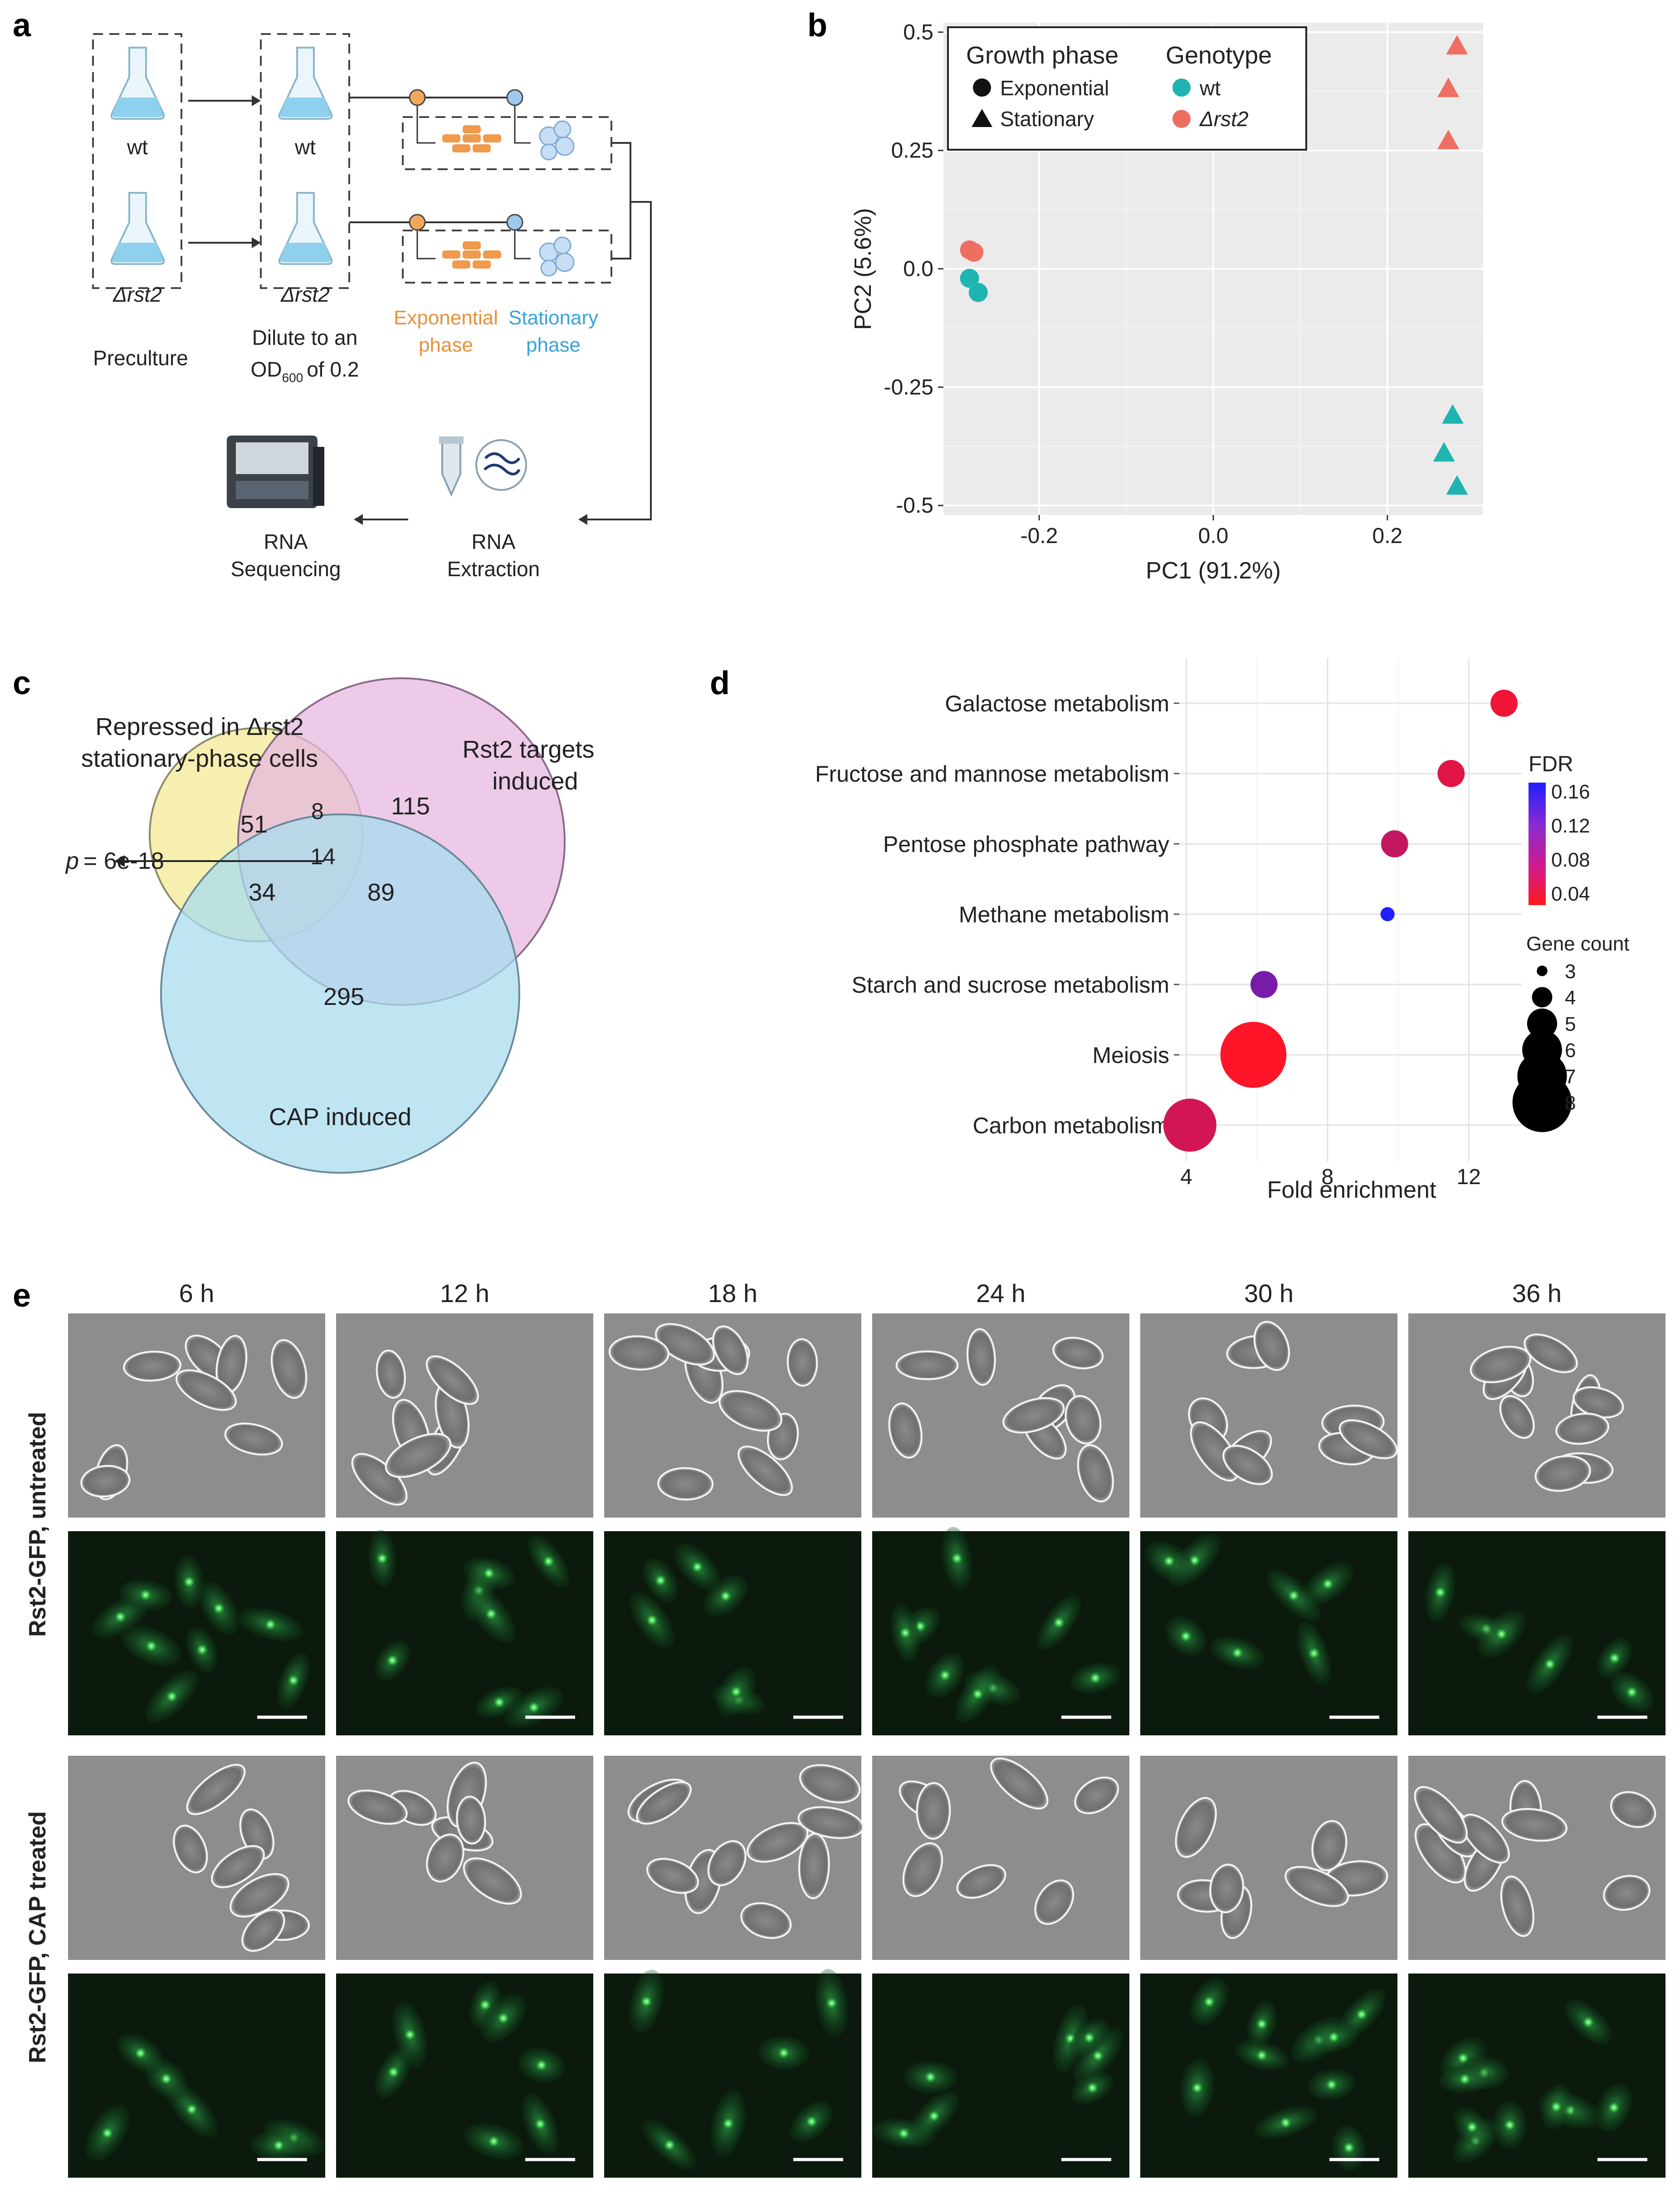  I want to click on arrow-head, so click(256, 100).